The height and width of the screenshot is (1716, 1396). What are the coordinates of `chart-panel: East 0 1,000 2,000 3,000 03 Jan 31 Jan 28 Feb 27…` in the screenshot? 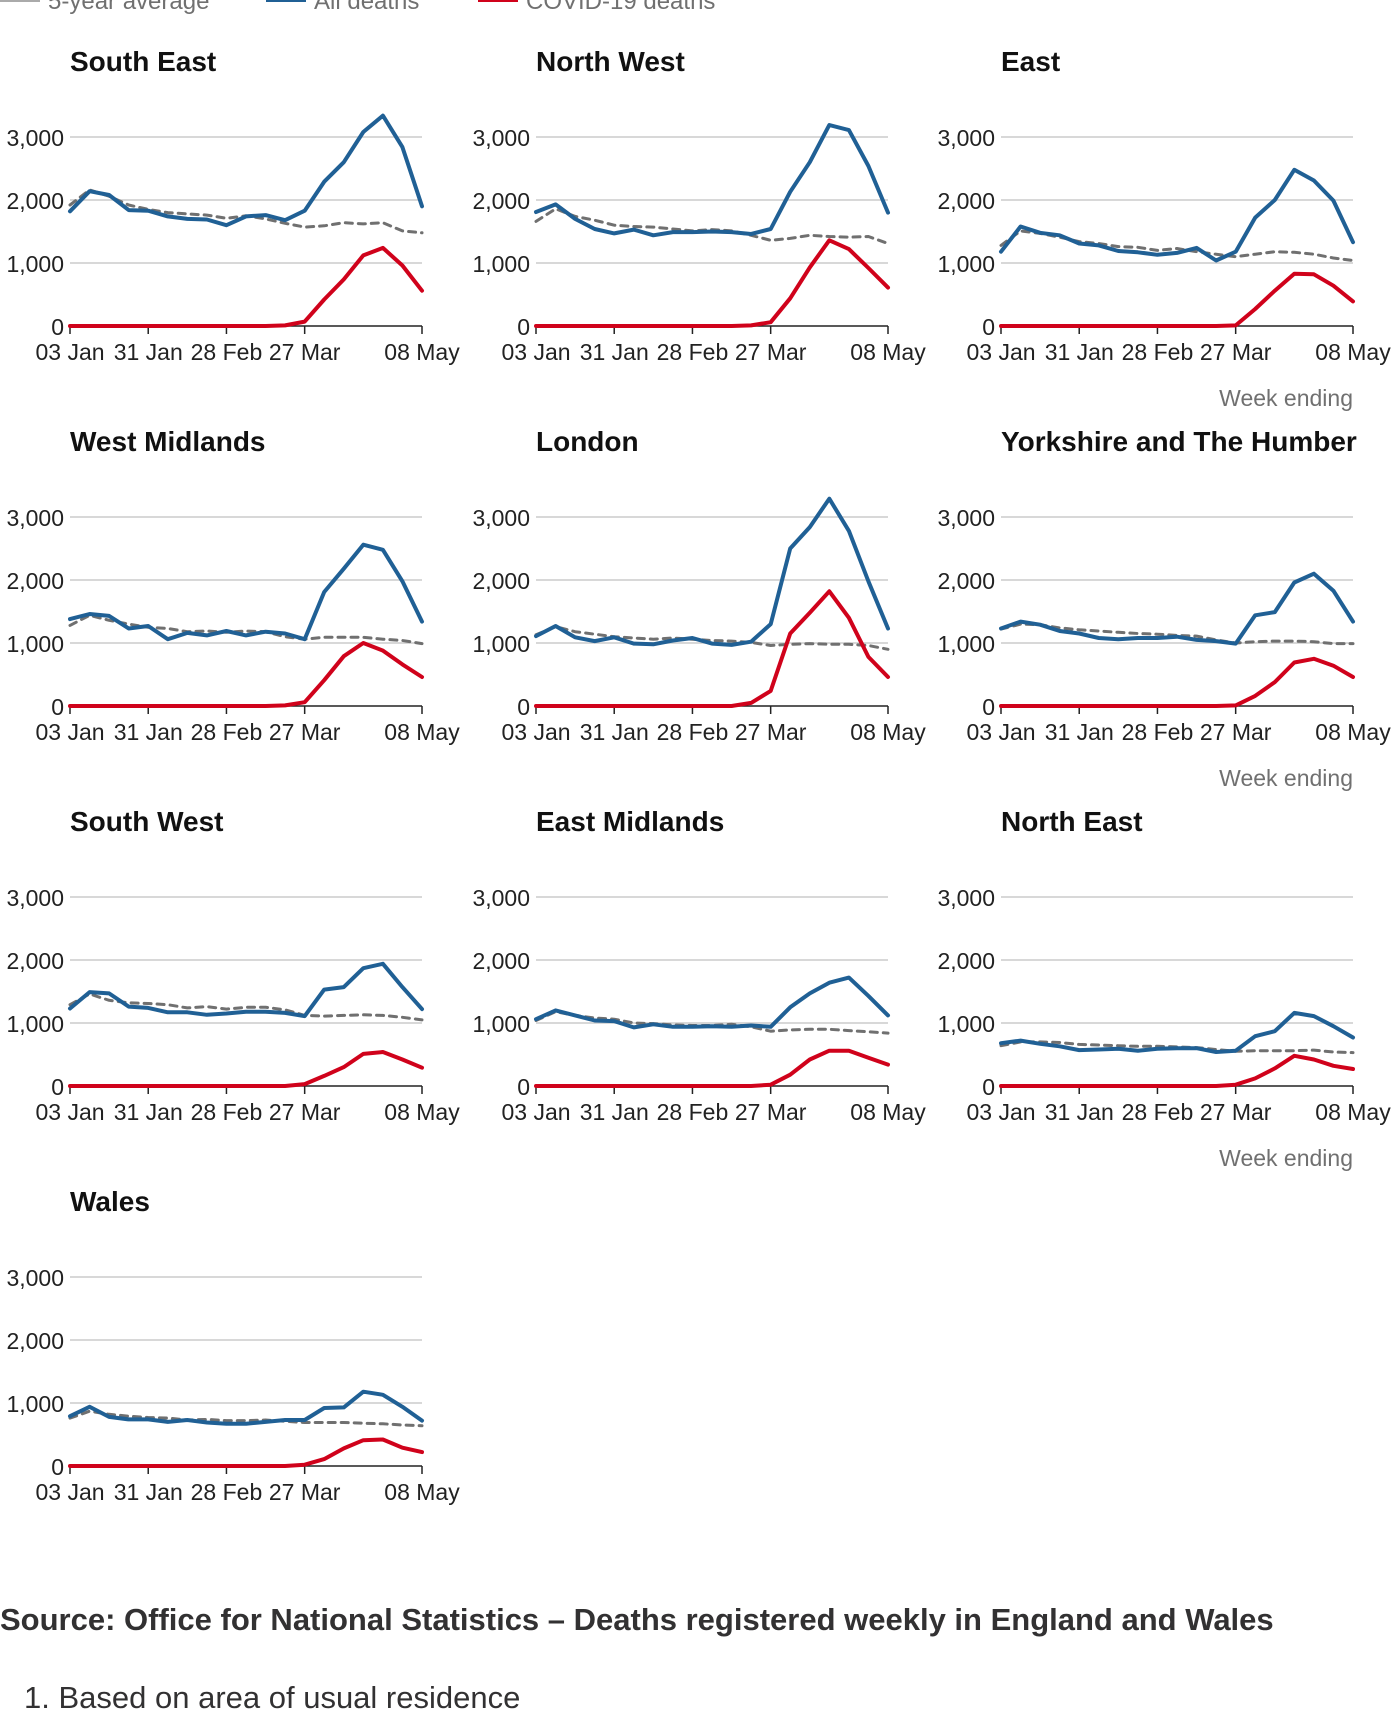 It's located at (1164, 228).